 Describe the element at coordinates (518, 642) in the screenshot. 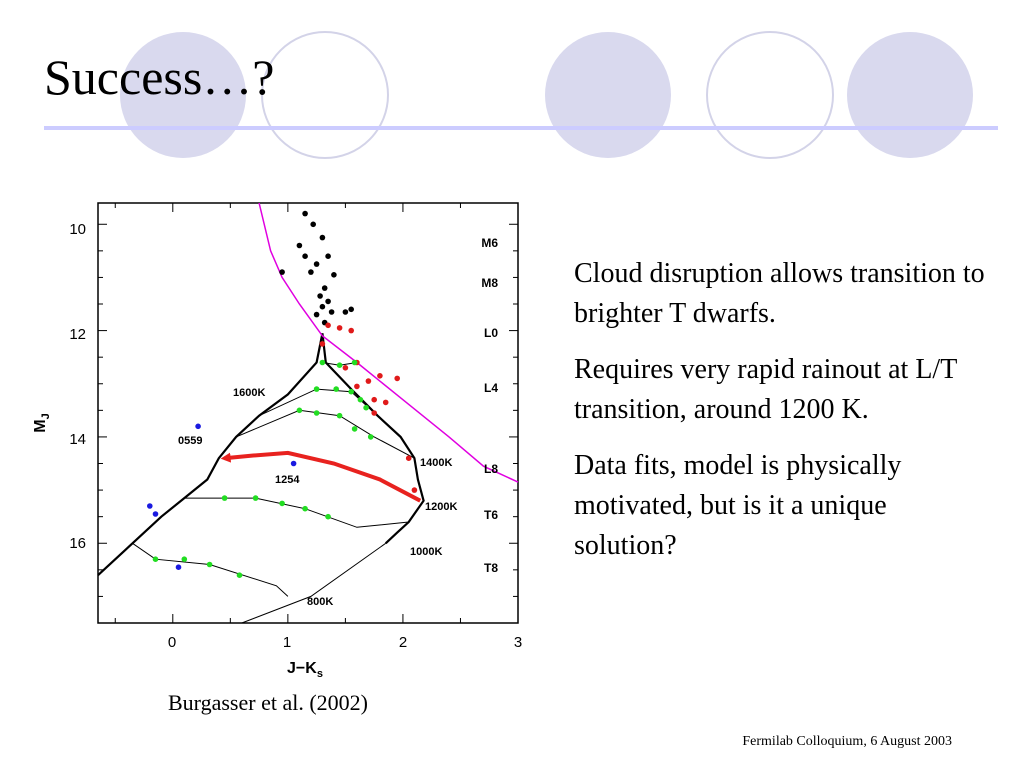

I see `x-tick-label: 3` at that location.